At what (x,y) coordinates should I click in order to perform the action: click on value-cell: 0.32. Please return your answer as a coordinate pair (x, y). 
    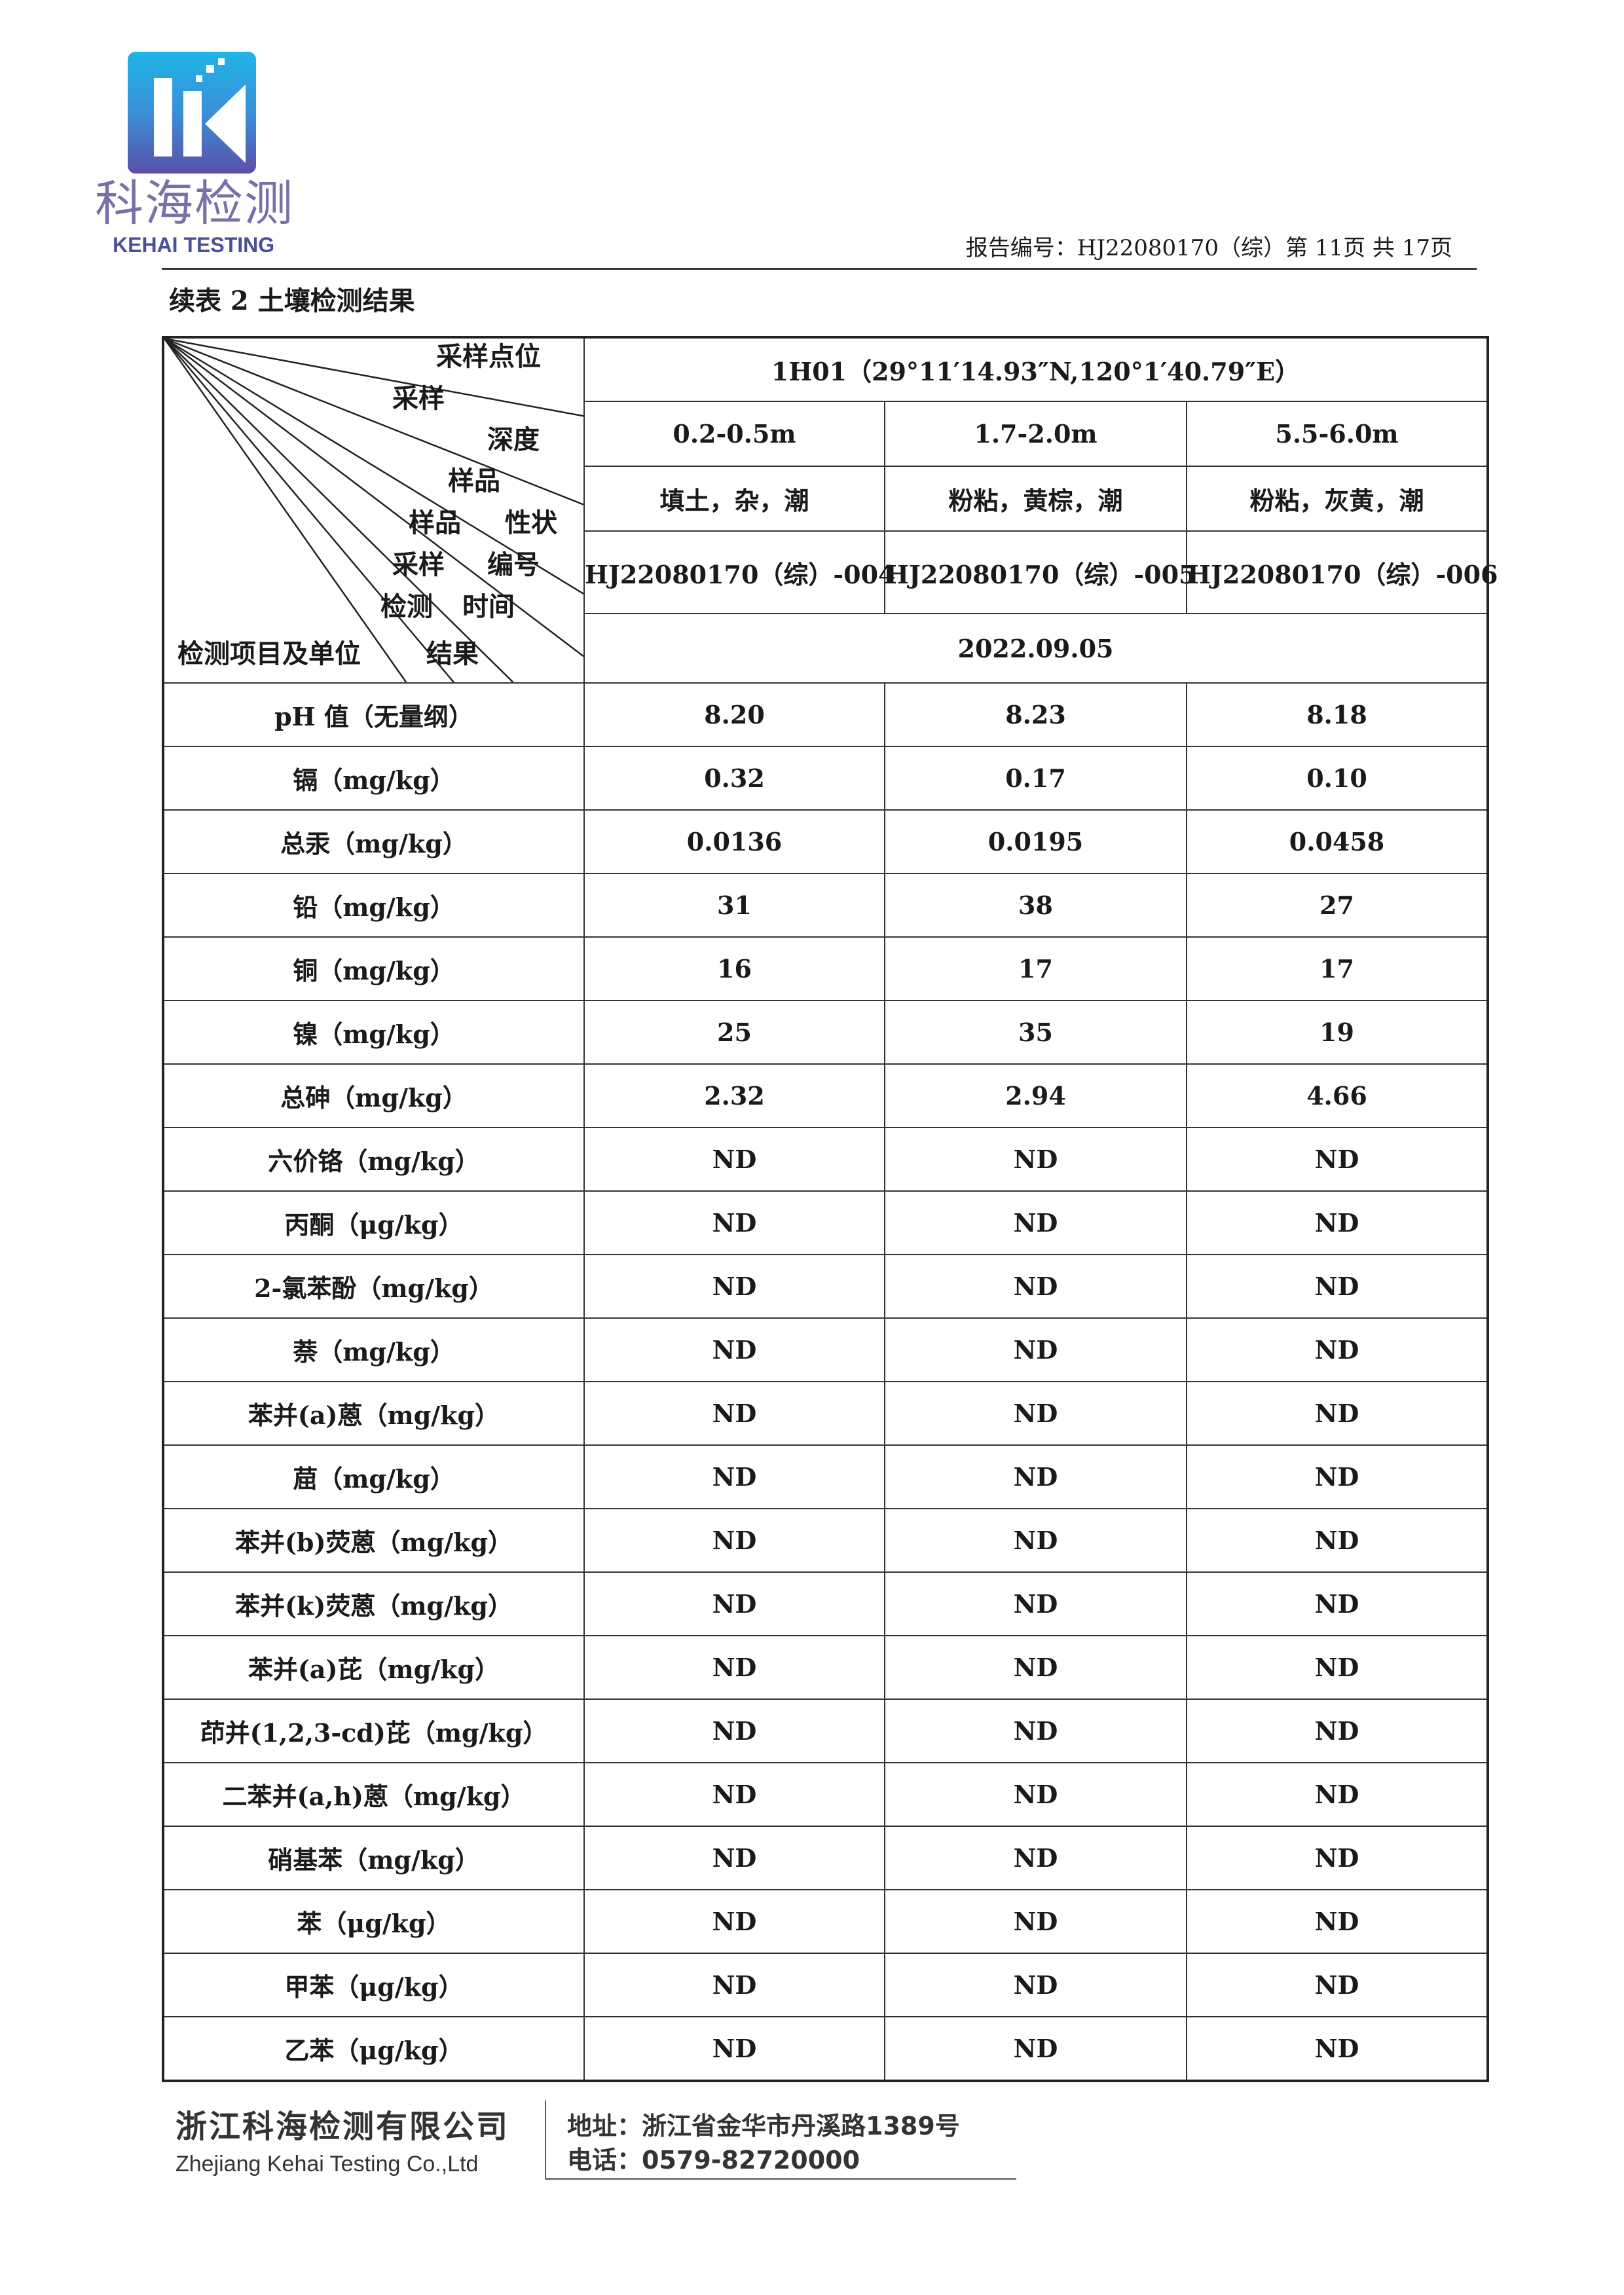
    Looking at the image, I should click on (734, 778).